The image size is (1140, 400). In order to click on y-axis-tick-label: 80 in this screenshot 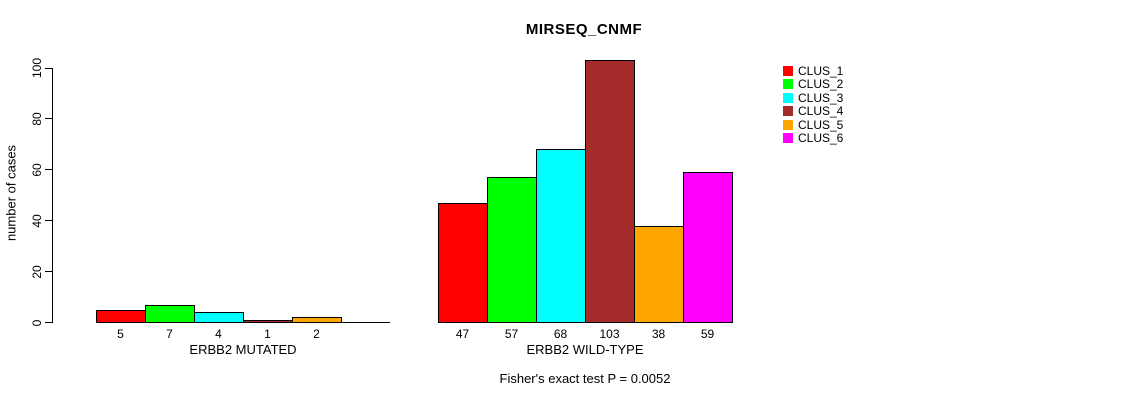, I will do `click(37, 119)`.